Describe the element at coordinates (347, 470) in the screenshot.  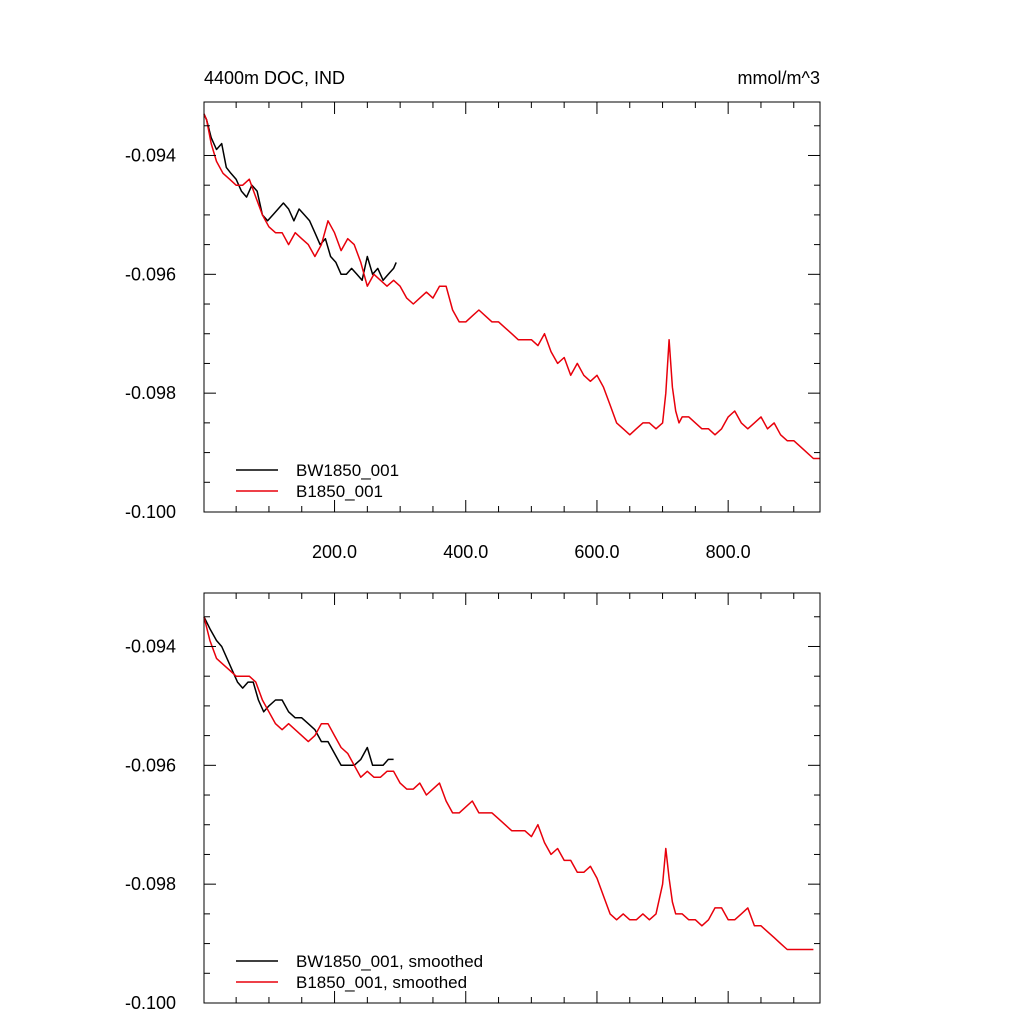
I see `top-legend-label-0: BW1850_001` at that location.